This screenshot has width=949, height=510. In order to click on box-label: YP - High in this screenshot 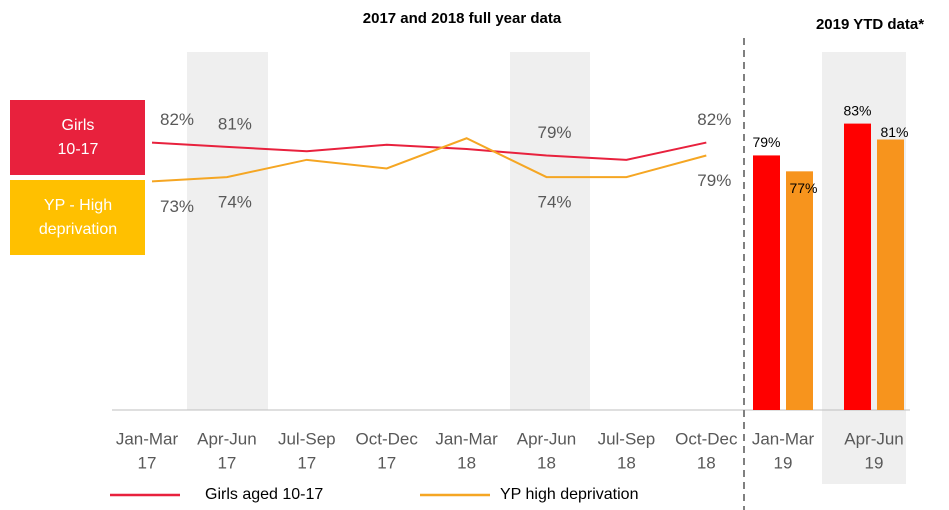, I will do `click(78, 205)`.